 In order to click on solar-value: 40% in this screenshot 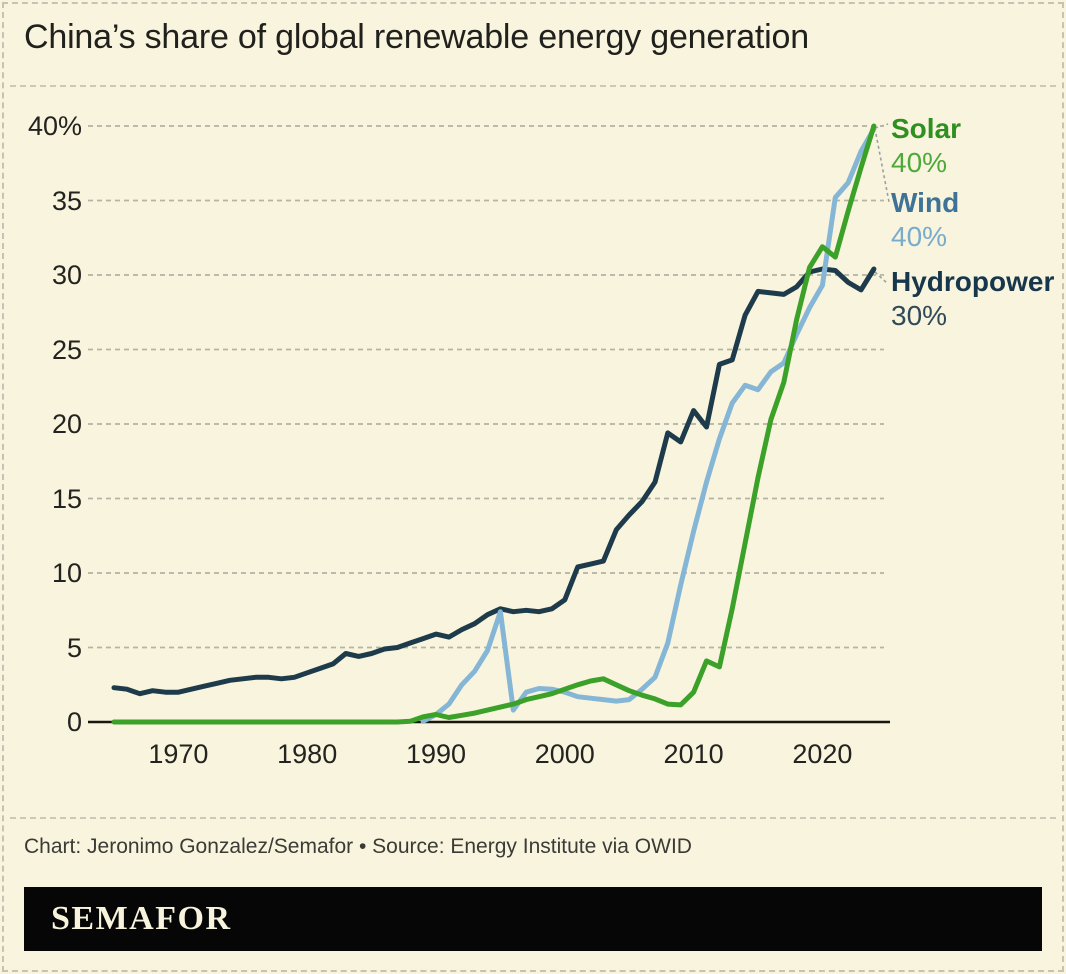, I will do `click(919, 162)`.